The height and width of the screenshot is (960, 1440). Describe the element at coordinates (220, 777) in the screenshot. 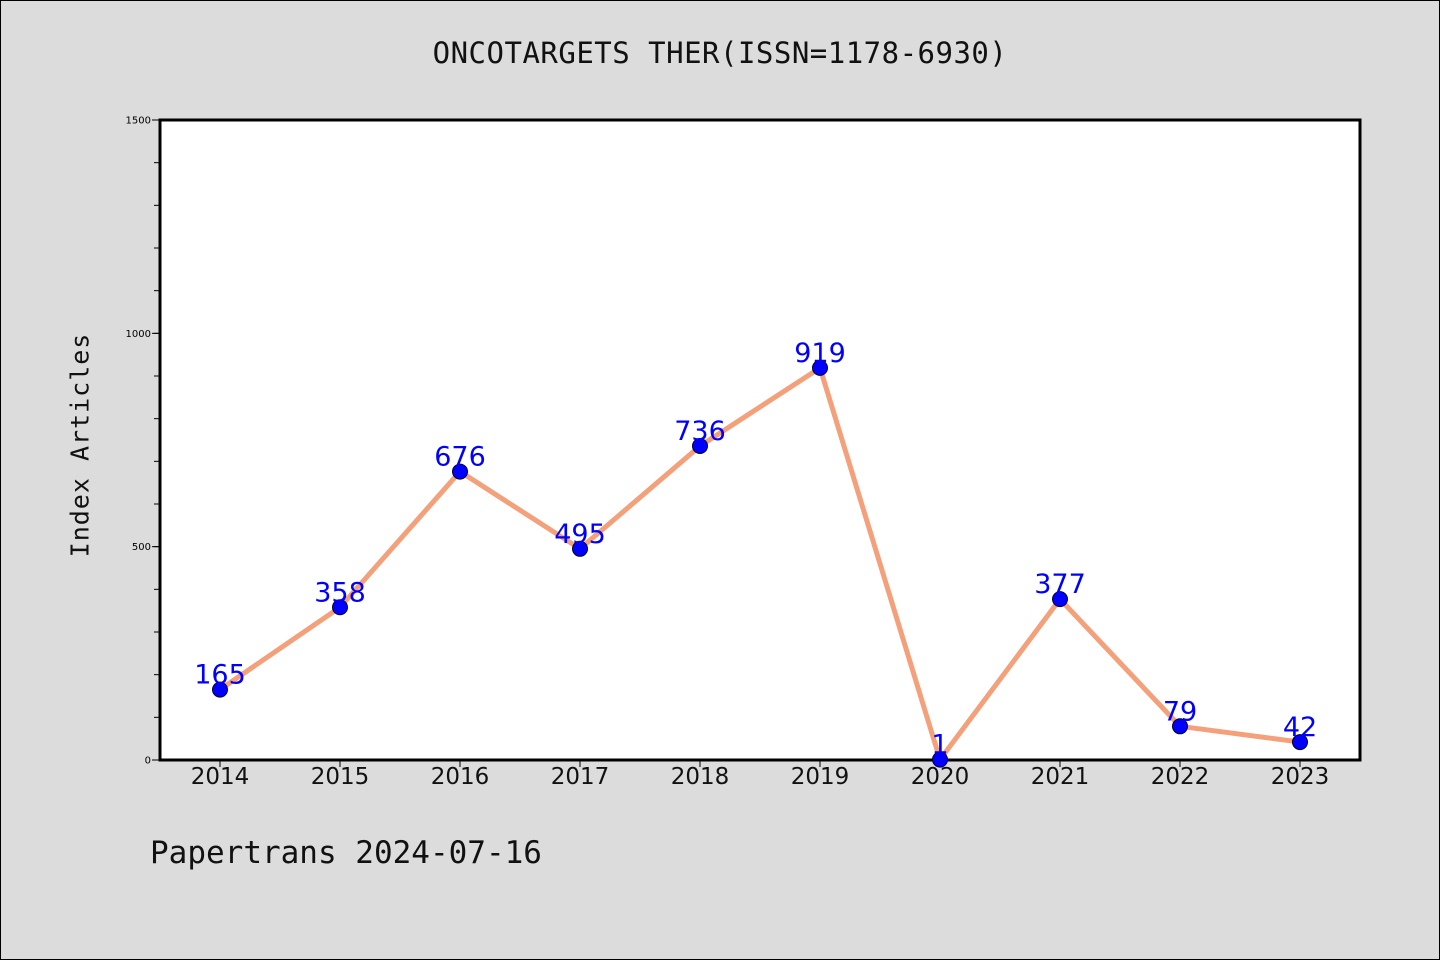

I see `x-tick-label: 2014` at that location.